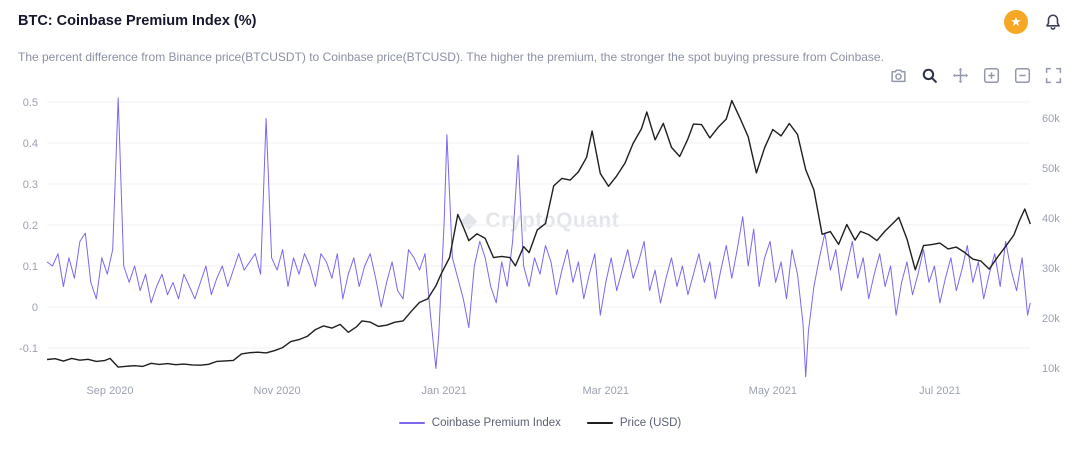  I want to click on pan-icon, so click(960, 75).